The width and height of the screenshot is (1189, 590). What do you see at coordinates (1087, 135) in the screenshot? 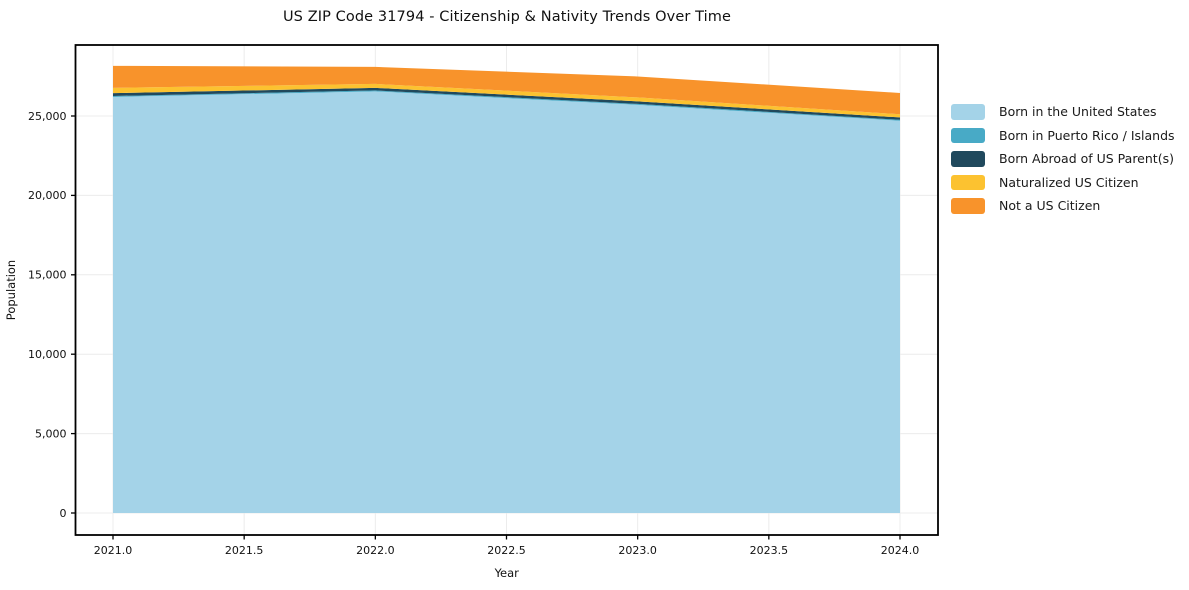
I see `legend-label: Born in Puerto Rico / Islands` at bounding box center [1087, 135].